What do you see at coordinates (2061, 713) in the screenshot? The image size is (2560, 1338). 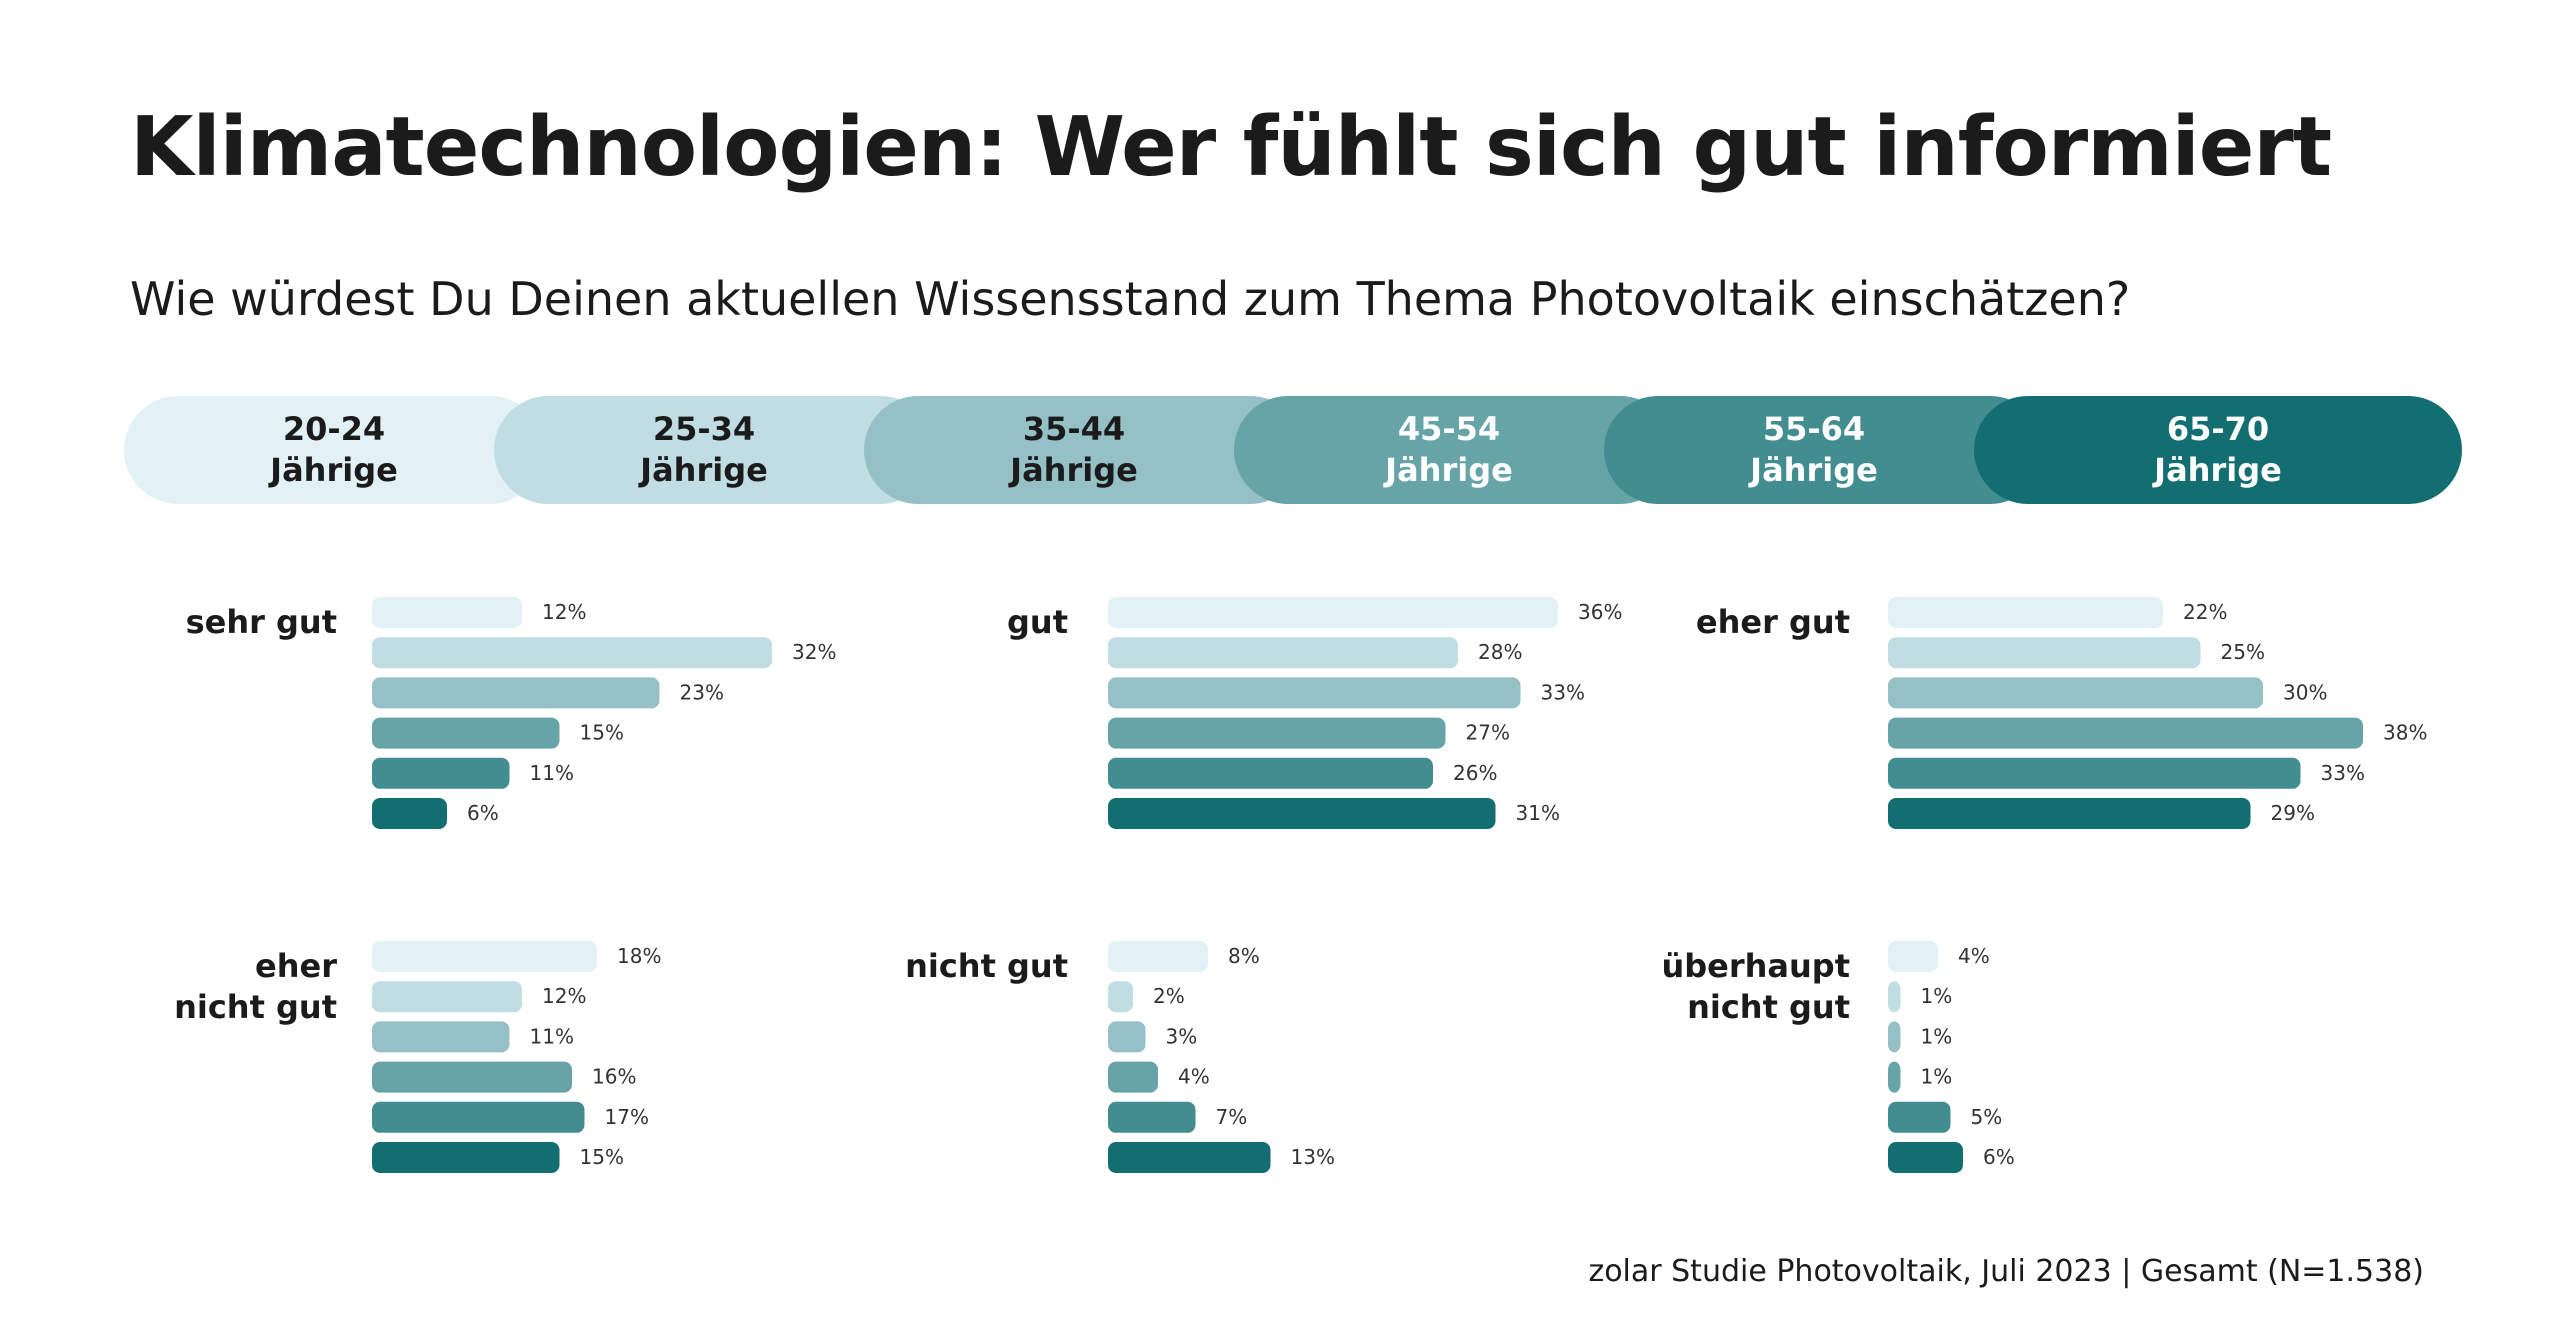 I see `panel-3: eher gut 22% 25% 30% 38% 33%29%` at bounding box center [2061, 713].